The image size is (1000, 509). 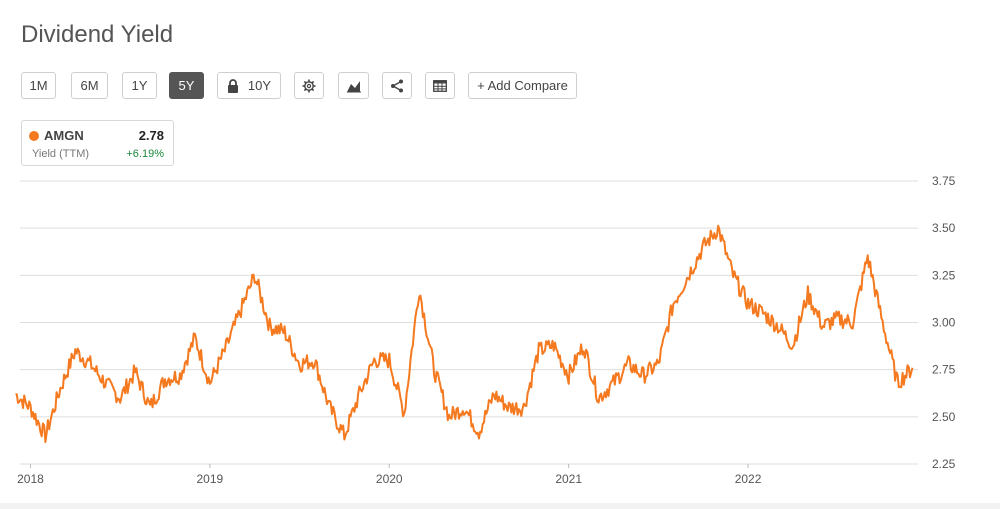 I want to click on y-tick-label: 2.75, so click(x=944, y=370).